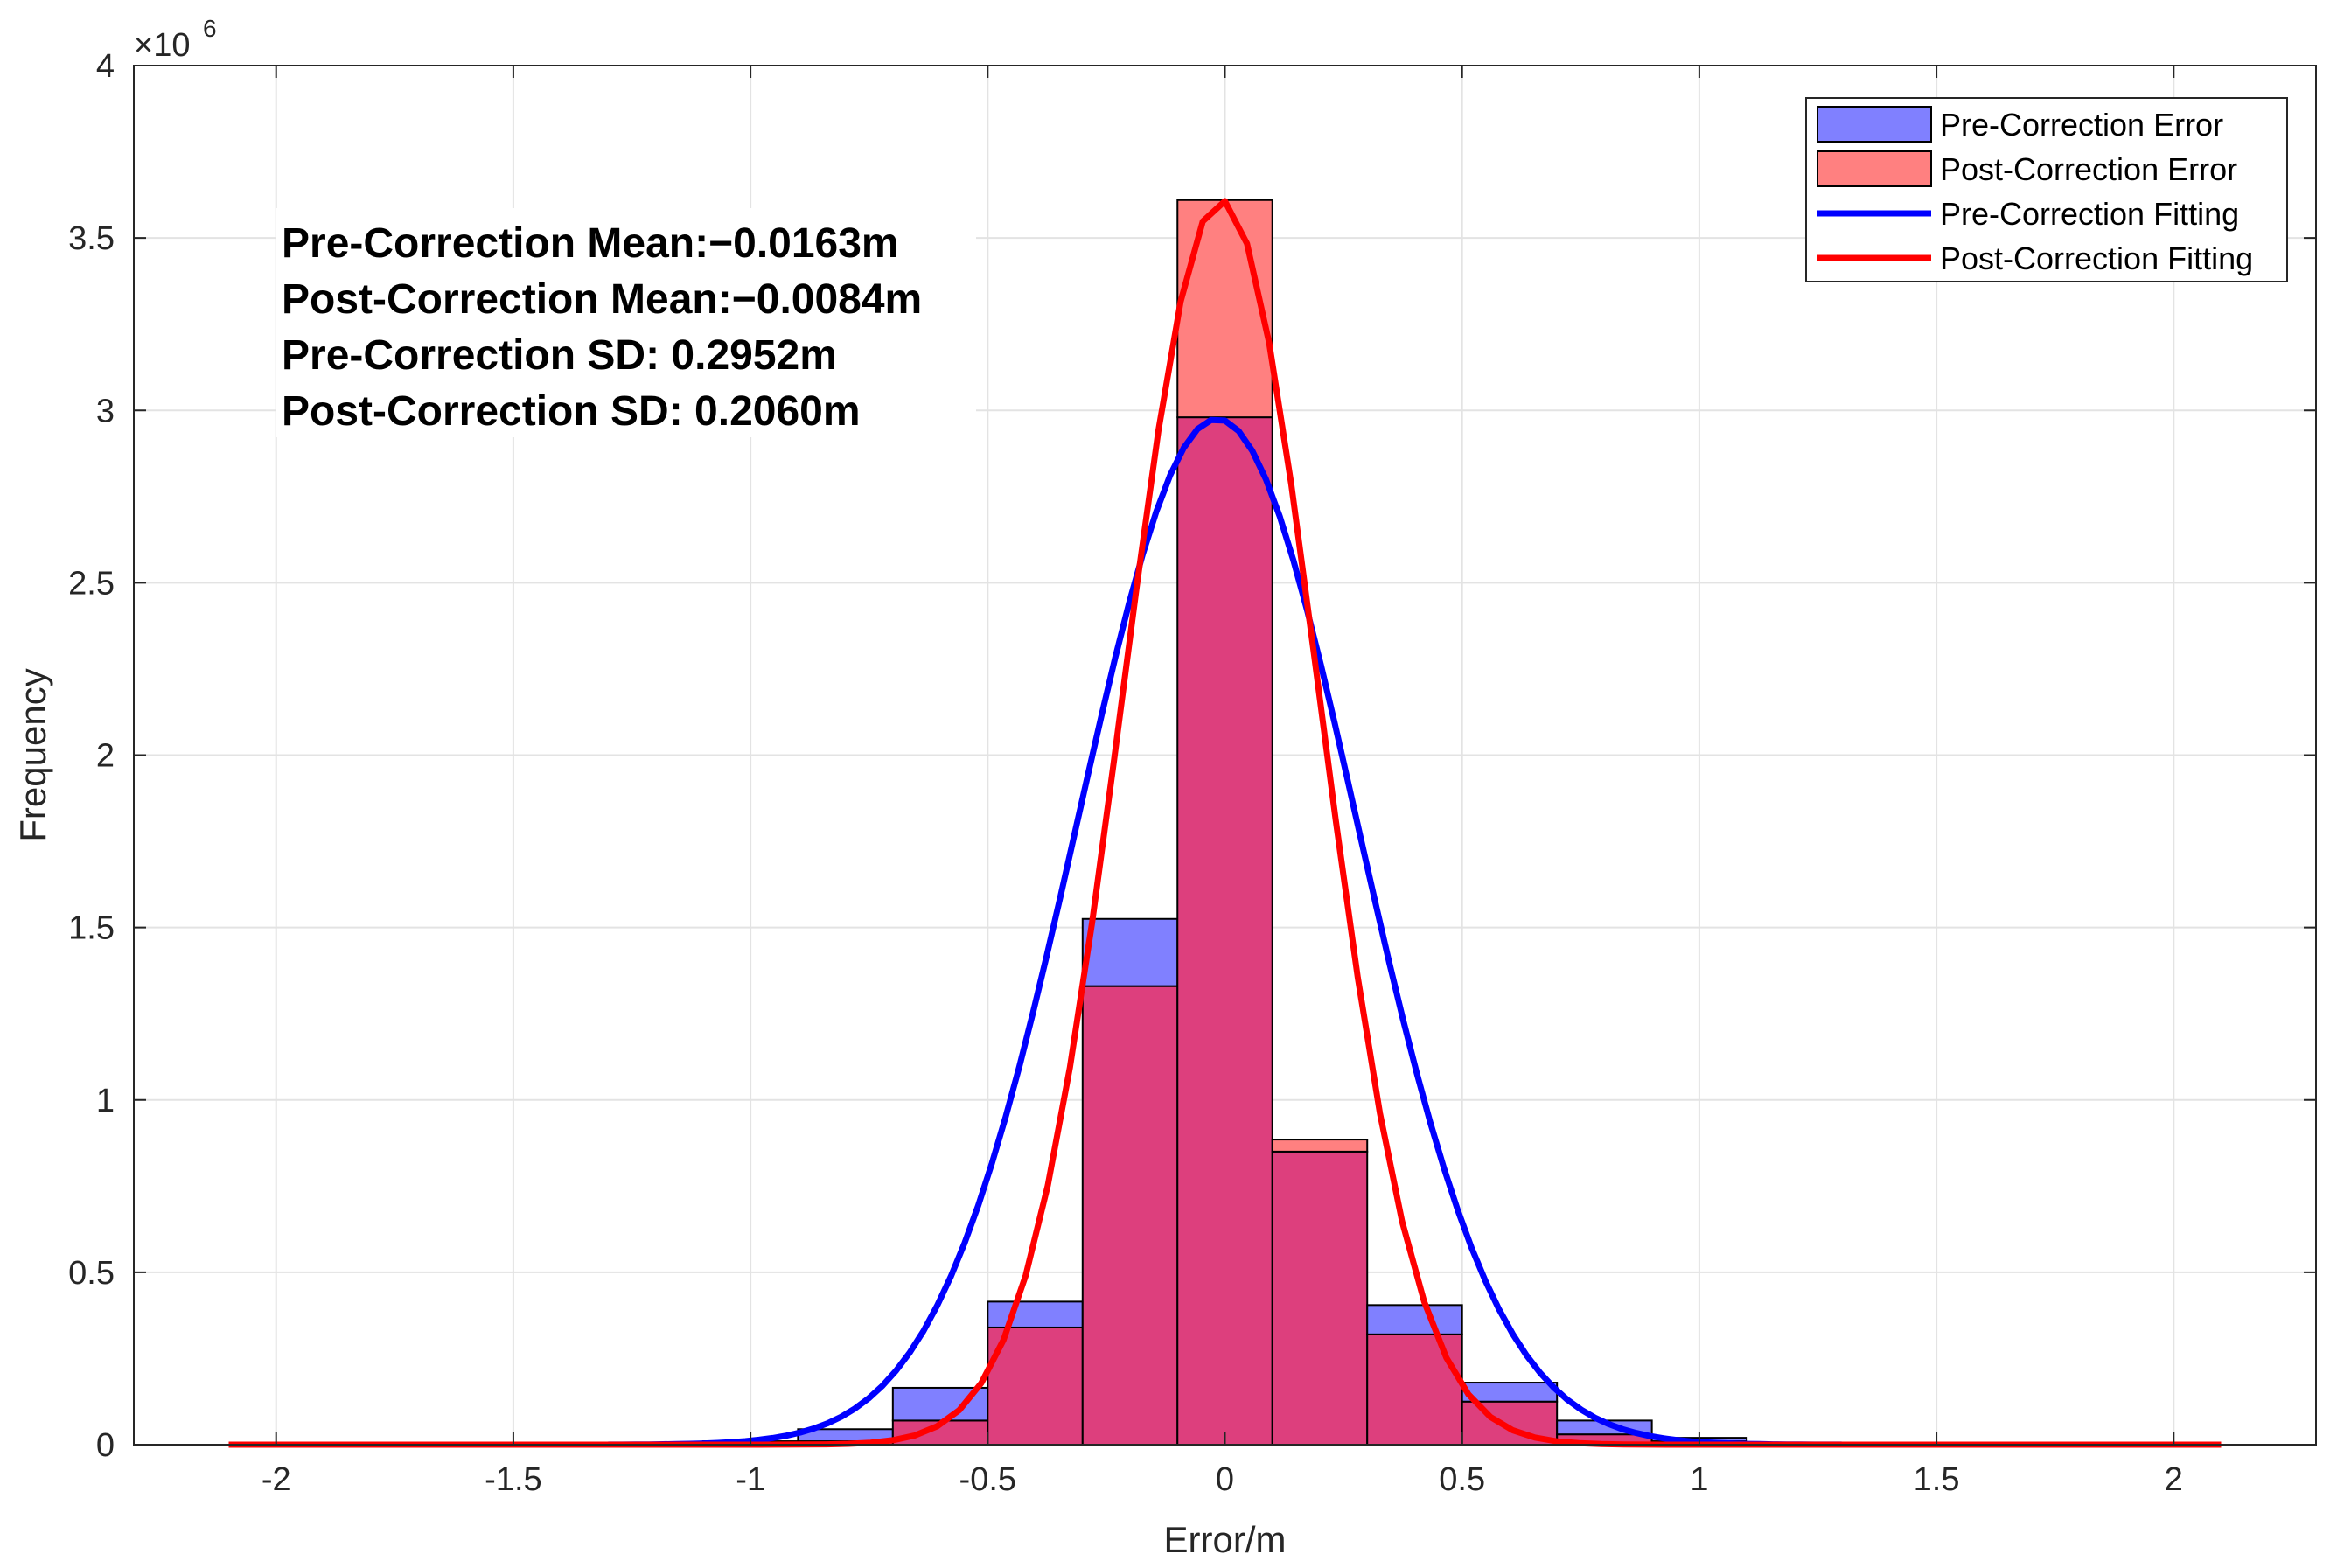 The image size is (2330, 1568). I want to click on x-tick-label: -0.5, so click(987, 1479).